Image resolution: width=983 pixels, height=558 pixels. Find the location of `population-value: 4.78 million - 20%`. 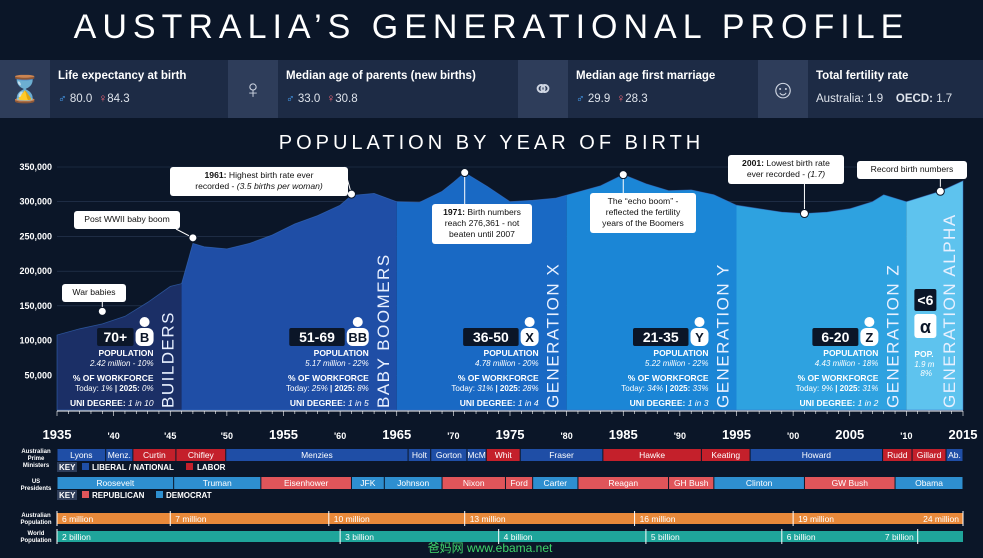

population-value: 4.78 million - 20% is located at coordinates (507, 363).